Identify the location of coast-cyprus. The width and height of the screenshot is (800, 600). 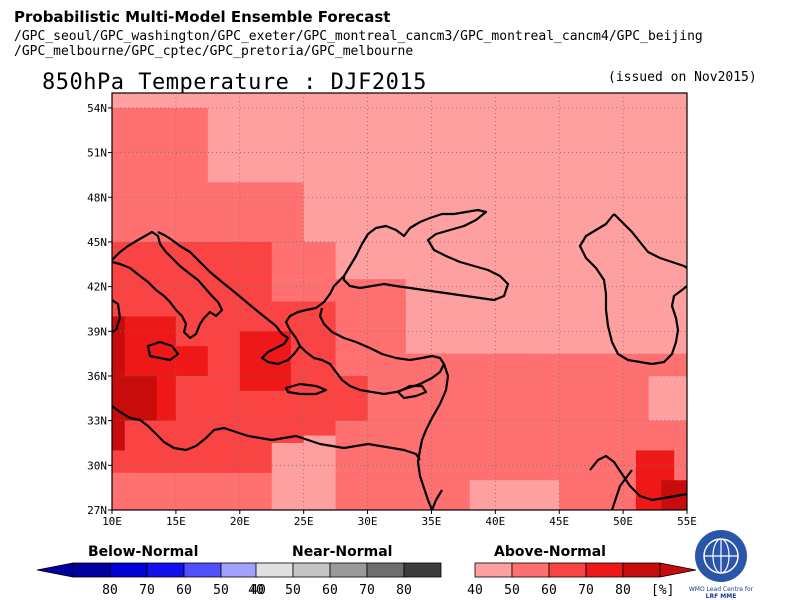
(412, 392).